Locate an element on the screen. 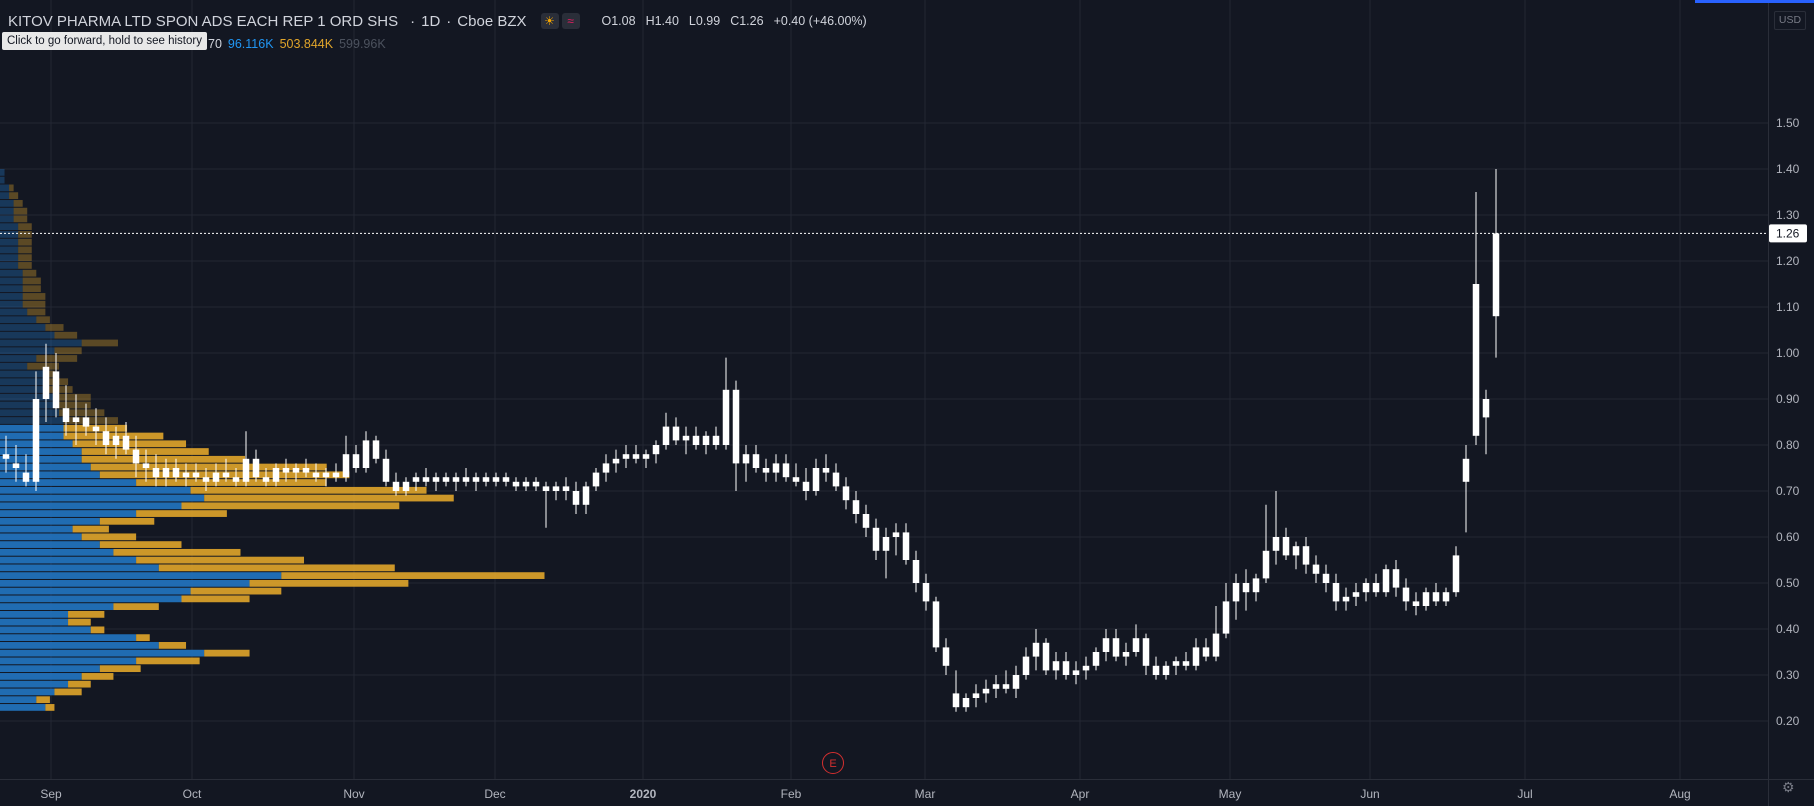  vp-up-volume: 96.116K is located at coordinates (250, 44).